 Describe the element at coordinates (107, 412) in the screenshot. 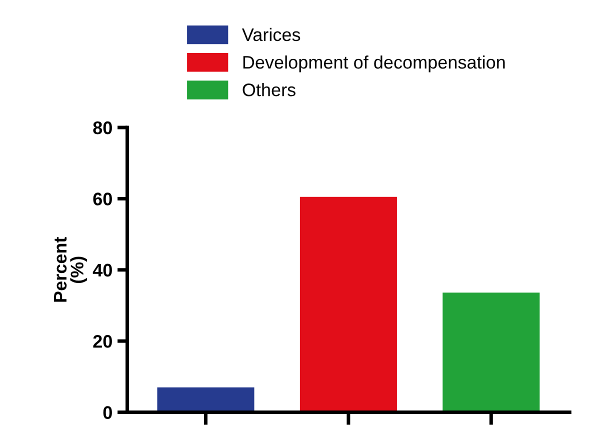

I see `y-tick-label: 0` at that location.